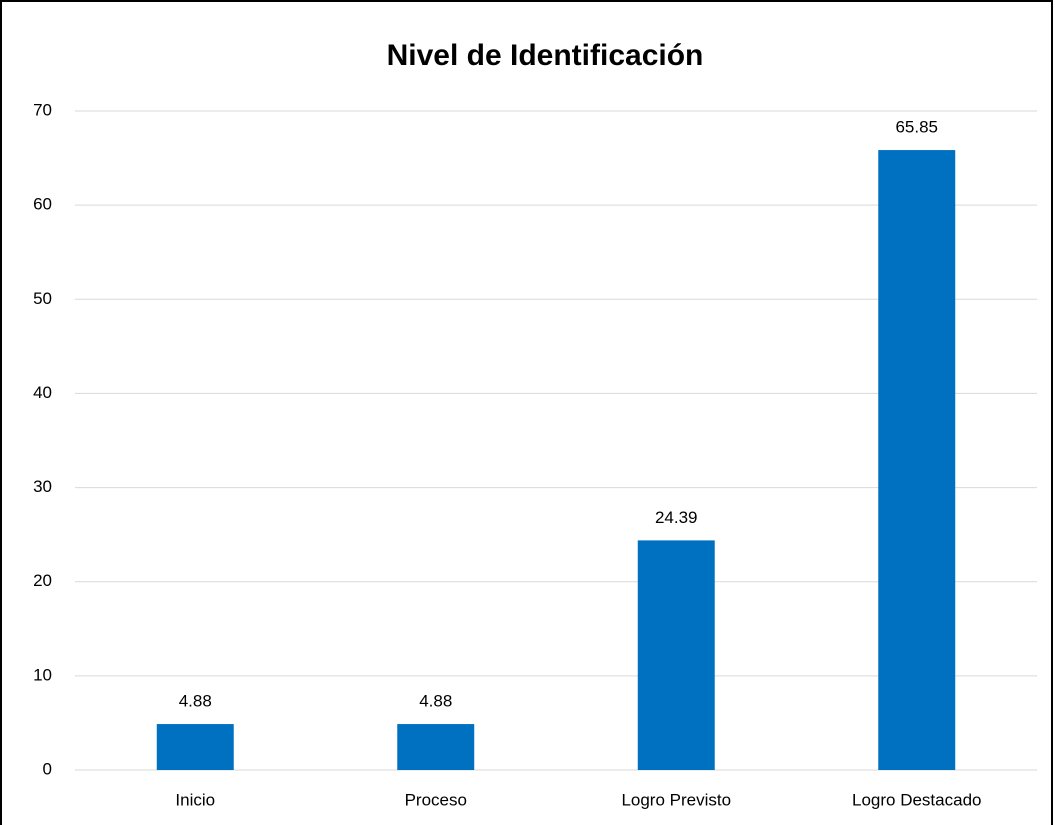 The height and width of the screenshot is (825, 1055). What do you see at coordinates (42, 298) in the screenshot?
I see `y-tick-label: 50` at bounding box center [42, 298].